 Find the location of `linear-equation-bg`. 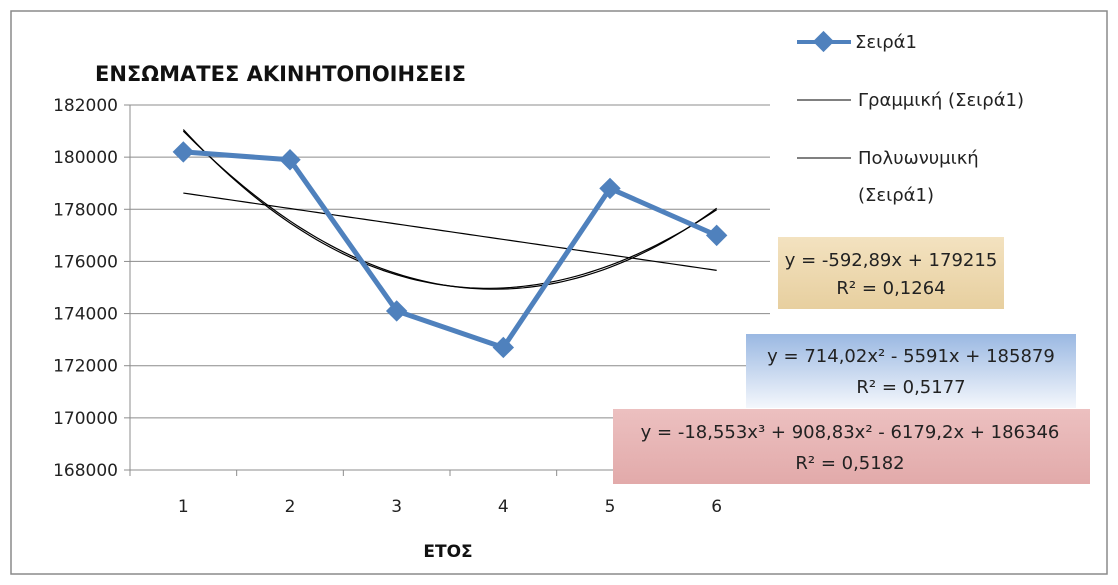

linear-equation-bg is located at coordinates (891, 273).